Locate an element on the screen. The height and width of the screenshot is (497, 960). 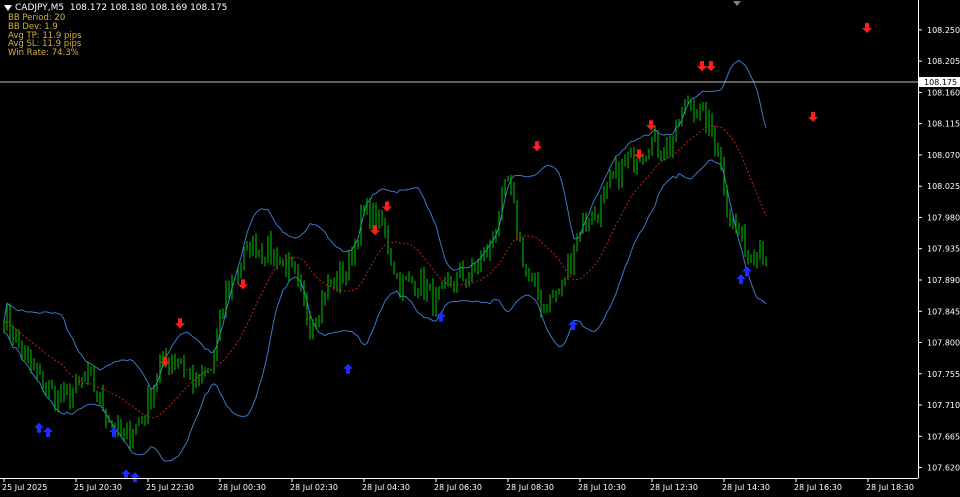
y-tick-label: 107.800 is located at coordinates (943, 343).